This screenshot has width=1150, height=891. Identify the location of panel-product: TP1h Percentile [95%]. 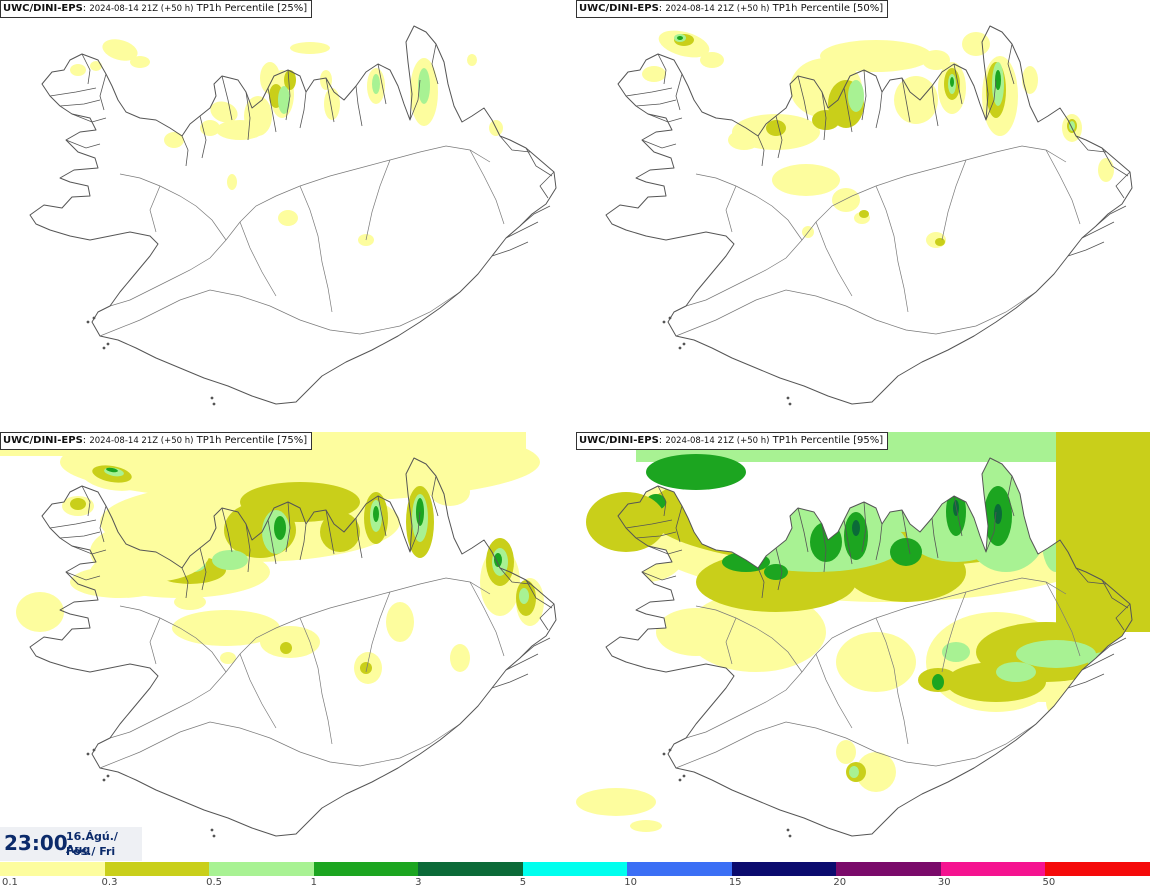
(828, 440).